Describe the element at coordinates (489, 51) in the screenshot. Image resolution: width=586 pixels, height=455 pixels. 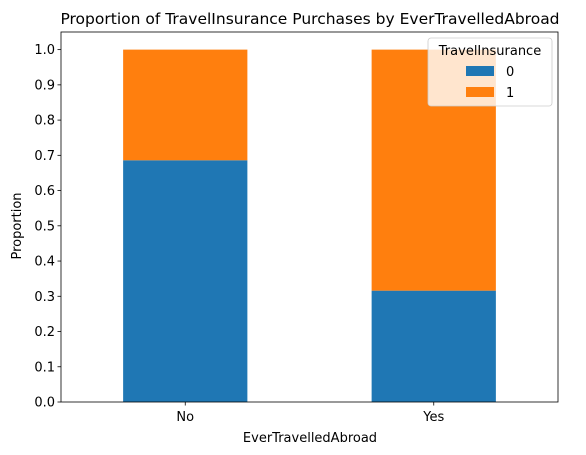
I see `legend-title: TravelInsurance` at that location.